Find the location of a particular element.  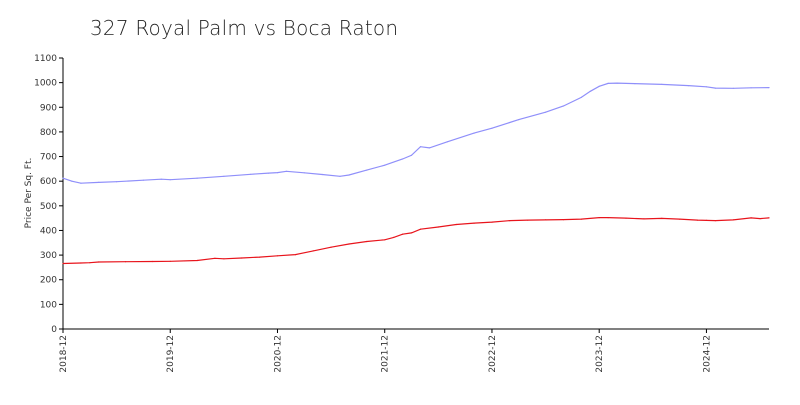

y-axis-label: Price Per Sq. Ft. is located at coordinates (29, 193).